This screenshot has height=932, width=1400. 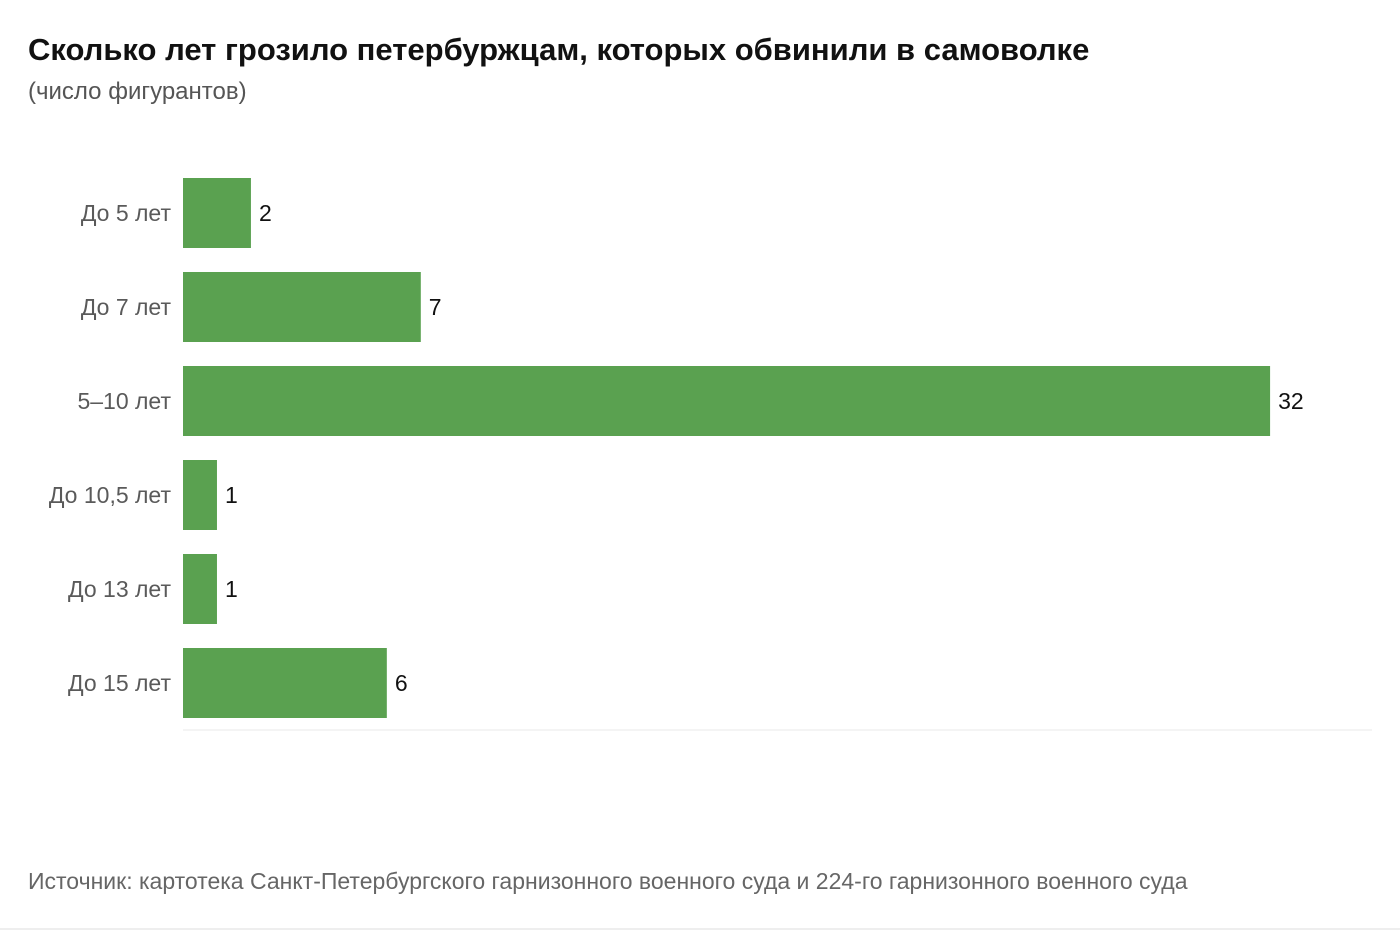 What do you see at coordinates (435, 307) in the screenshot?
I see `value-label: 7` at bounding box center [435, 307].